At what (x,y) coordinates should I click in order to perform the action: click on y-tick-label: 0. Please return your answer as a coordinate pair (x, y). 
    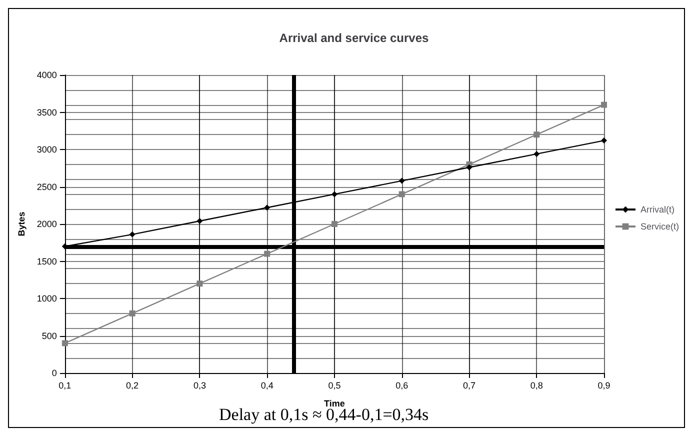
    Looking at the image, I should click on (54, 373).